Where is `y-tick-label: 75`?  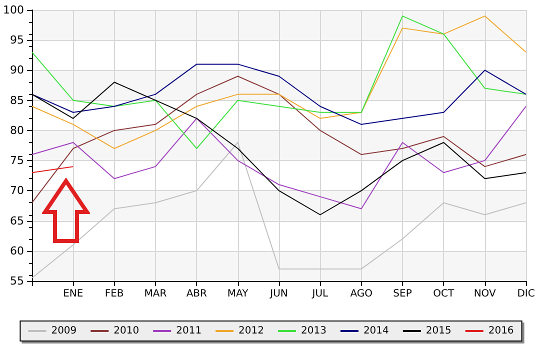
y-tick-label: 75 is located at coordinates (17, 161).